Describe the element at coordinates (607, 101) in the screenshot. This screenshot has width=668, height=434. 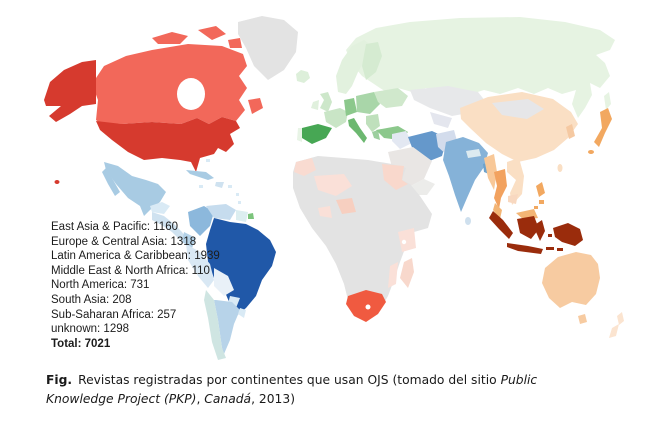
I see `region-sakhalin` at that location.